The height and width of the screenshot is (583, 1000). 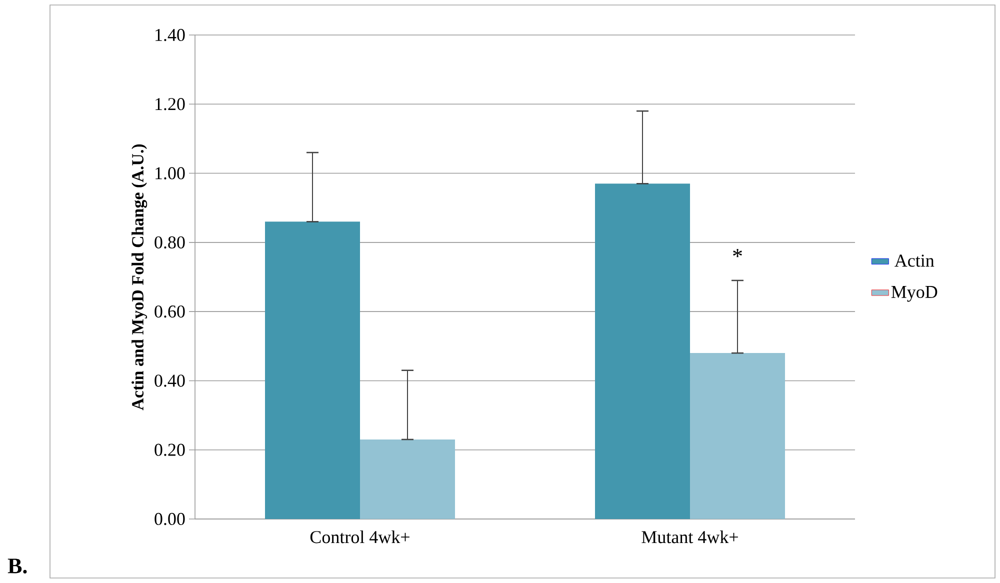 What do you see at coordinates (140, 277) in the screenshot?
I see `y-axis-title: Actin and MyoD Fold Change (A.U.)` at bounding box center [140, 277].